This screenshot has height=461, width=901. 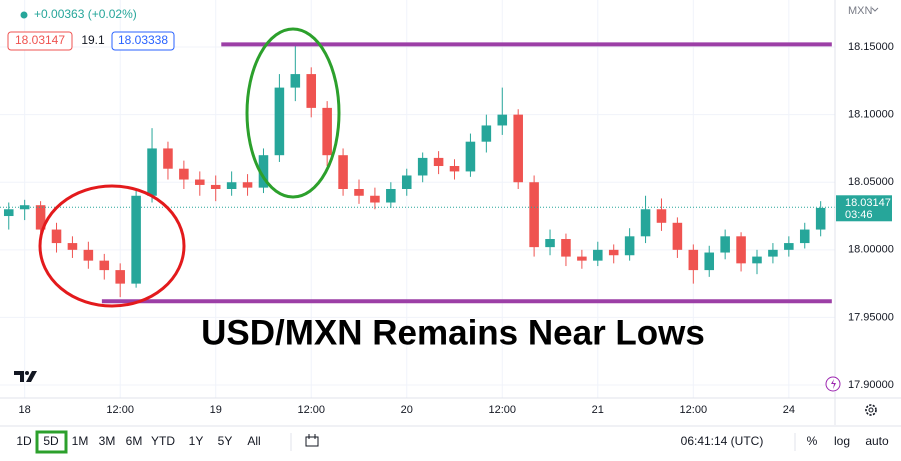 What do you see at coordinates (312, 441) in the screenshot?
I see `date-range-icon` at bounding box center [312, 441].